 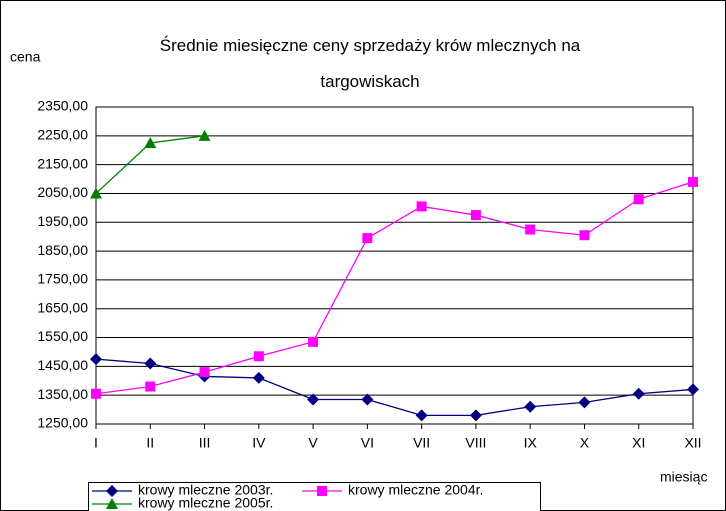 I want to click on x-tick-label: VII, so click(x=421, y=443).